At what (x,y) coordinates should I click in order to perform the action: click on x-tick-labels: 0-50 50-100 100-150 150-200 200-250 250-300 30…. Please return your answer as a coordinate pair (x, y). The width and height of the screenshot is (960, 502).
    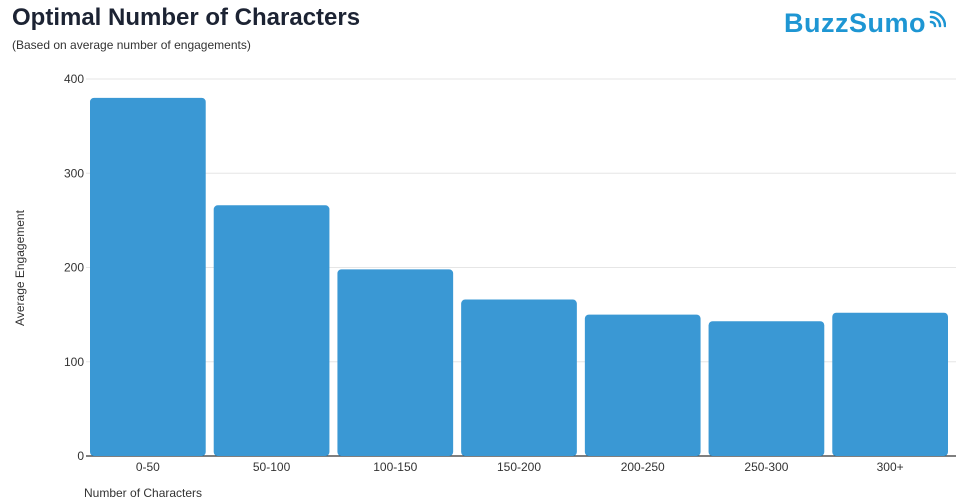
    Looking at the image, I should click on (520, 467).